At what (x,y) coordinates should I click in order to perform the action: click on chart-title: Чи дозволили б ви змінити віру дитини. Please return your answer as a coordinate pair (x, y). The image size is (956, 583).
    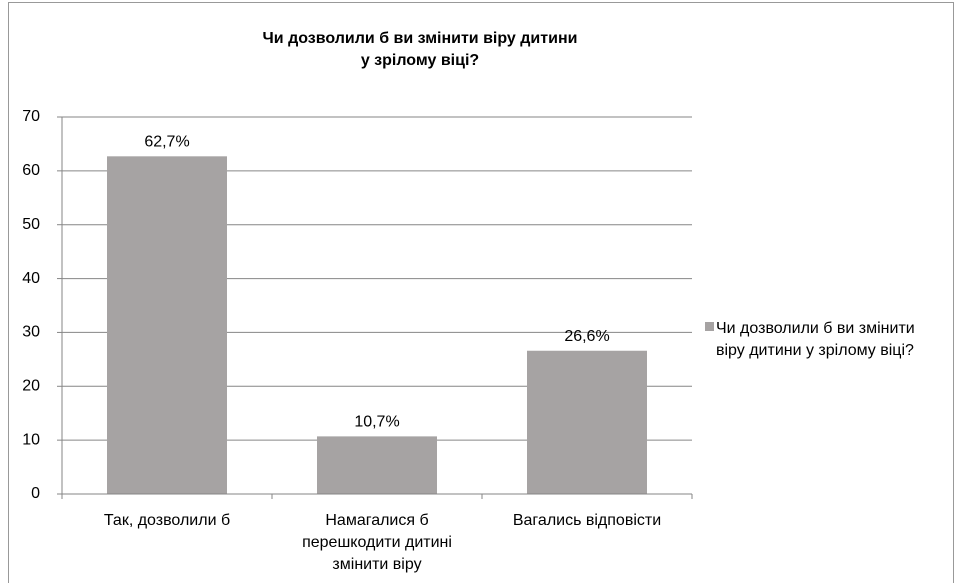
    Looking at the image, I should click on (420, 38).